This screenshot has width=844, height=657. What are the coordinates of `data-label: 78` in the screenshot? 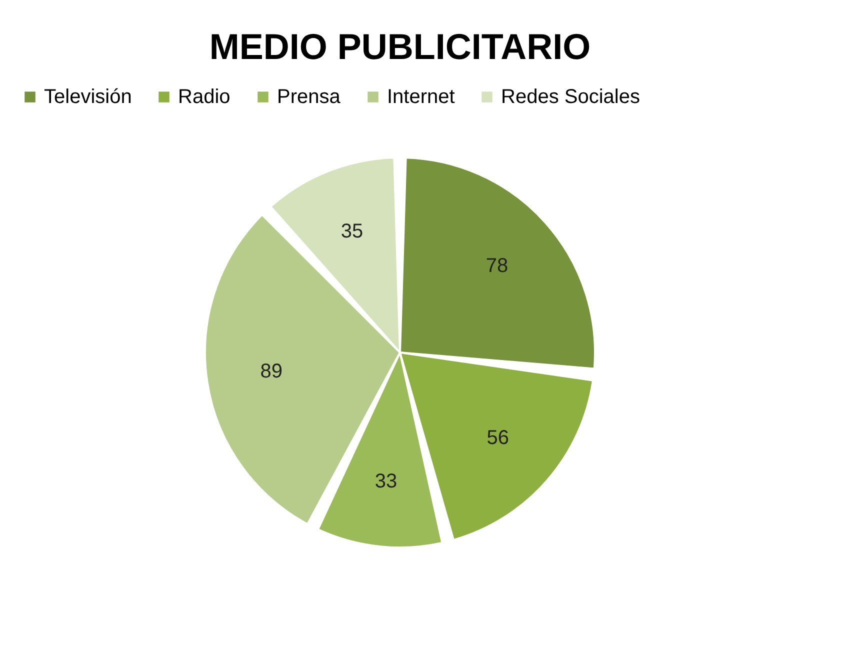 It's located at (497, 265).